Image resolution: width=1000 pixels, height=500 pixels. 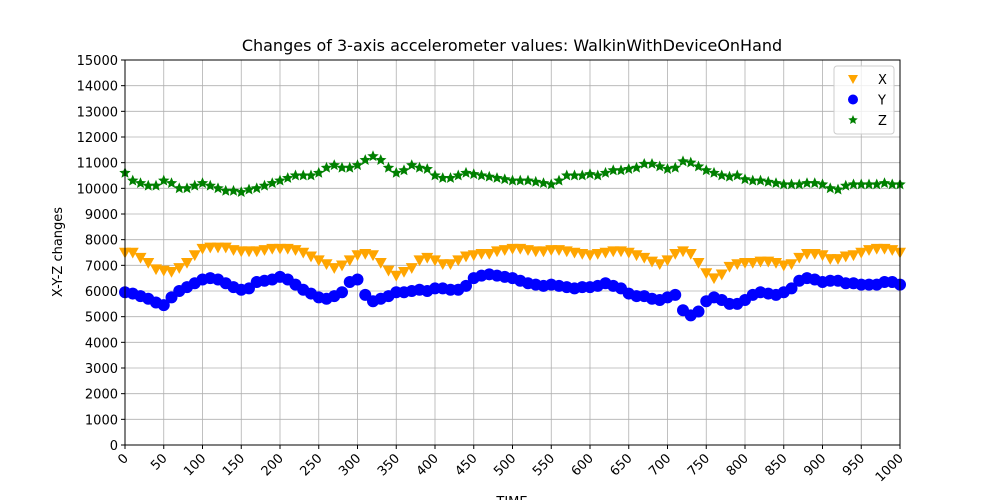 I want to click on legend-box, so click(x=864, y=100).